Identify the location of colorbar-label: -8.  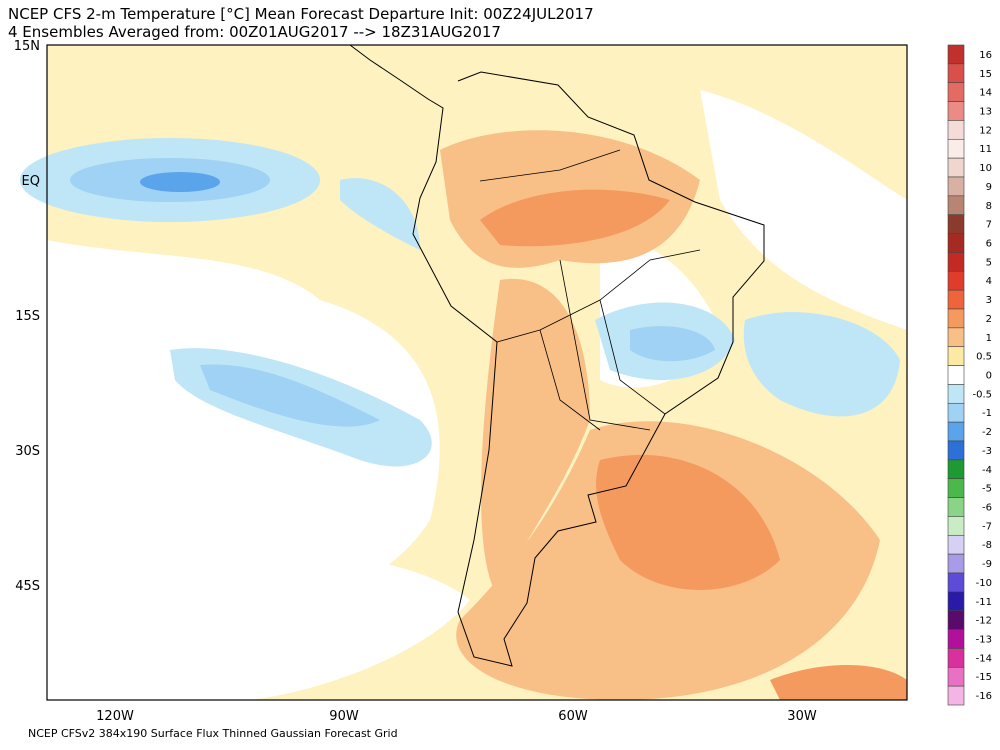
(987, 545).